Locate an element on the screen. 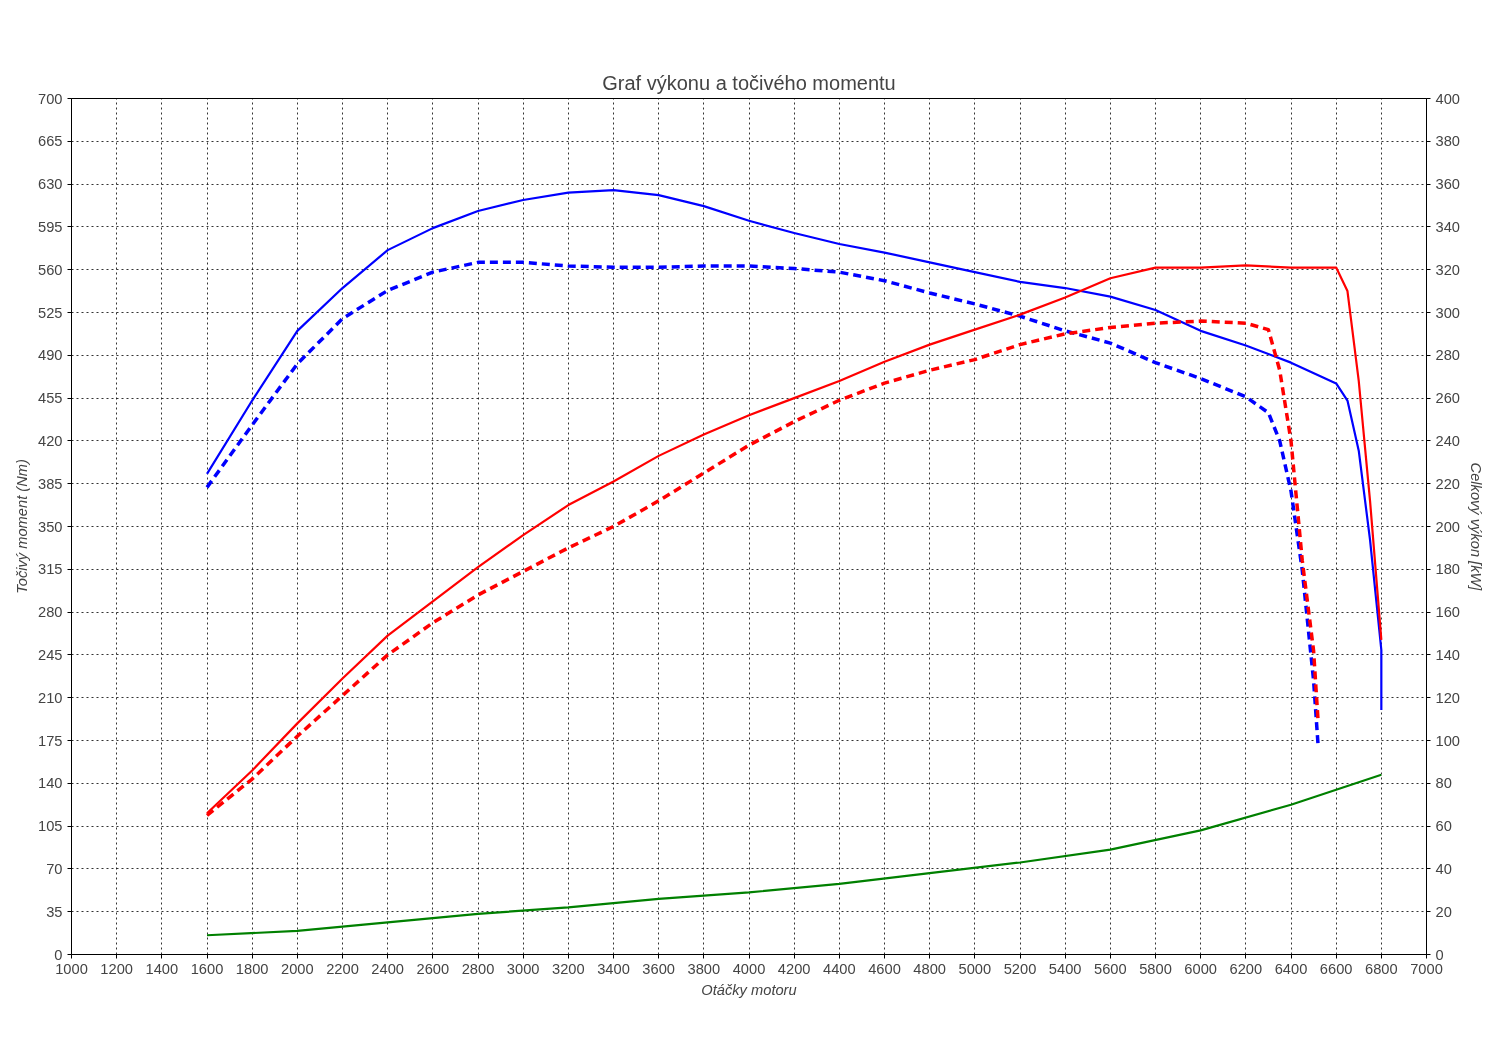 This screenshot has width=1500, height=1041. x-tick-label: 2000 is located at coordinates (297, 968).